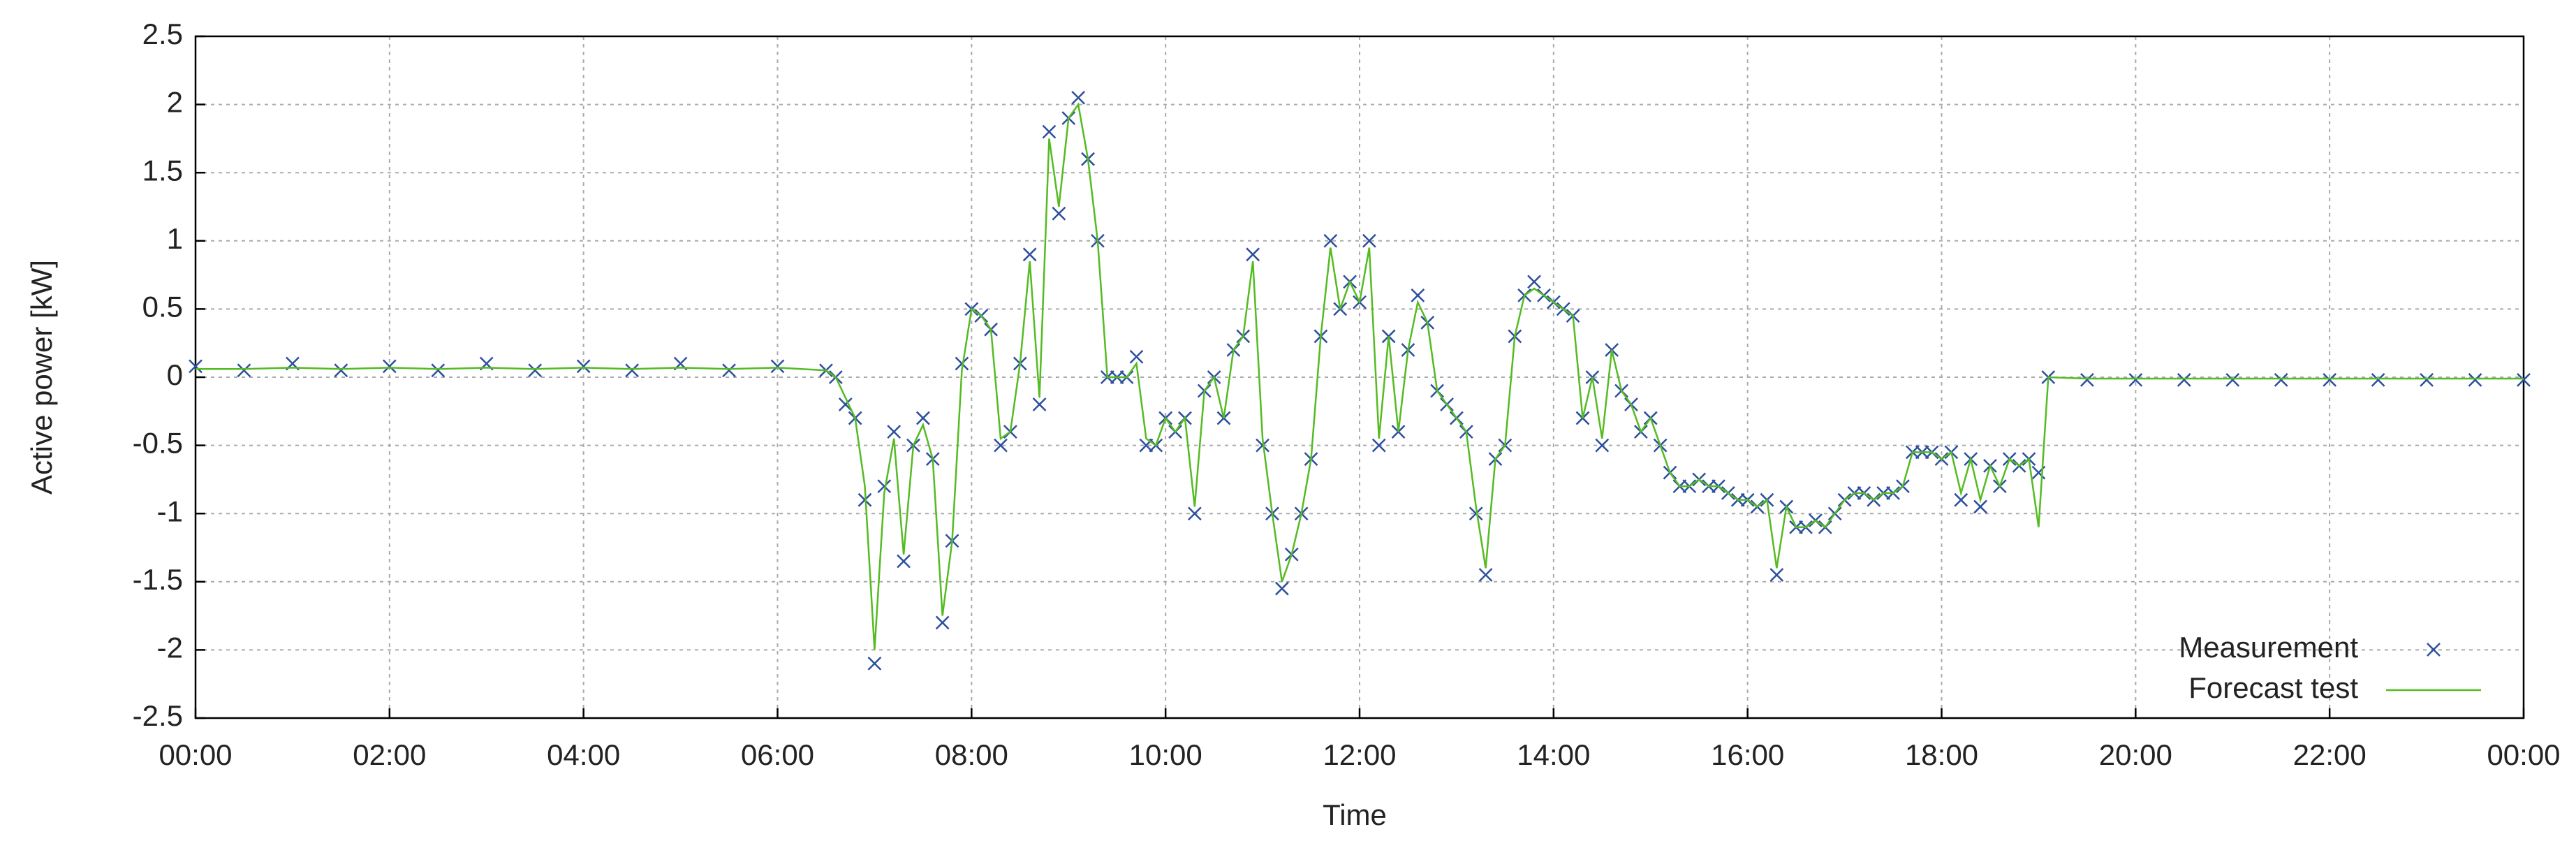 This screenshot has width=2576, height=848. I want to click on x-tick-label: 06:00, so click(777, 754).